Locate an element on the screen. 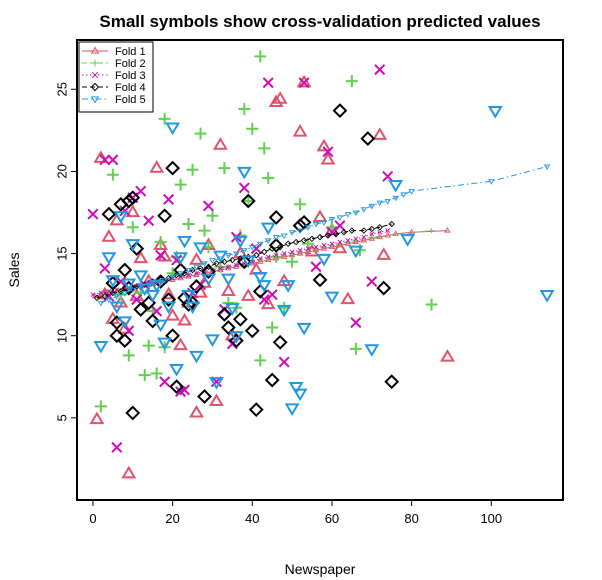 This screenshot has width=602, height=580. legend-label-fold-4: Fold 4 is located at coordinates (130, 88).